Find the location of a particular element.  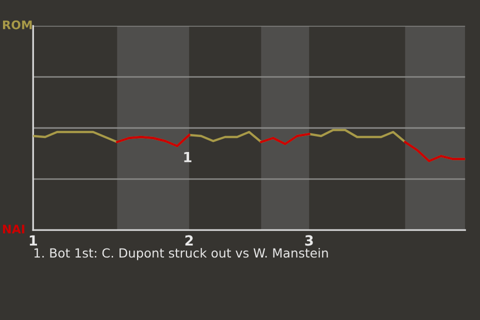

x-tick-label: 1 is located at coordinates (33, 240).